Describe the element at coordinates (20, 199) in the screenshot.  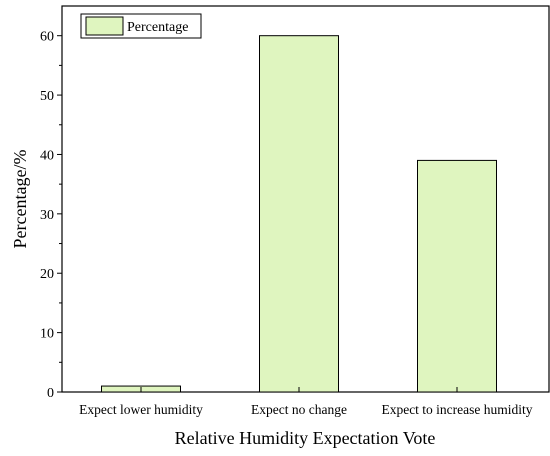
I see `y-axis-title: Percentage/%` at that location.